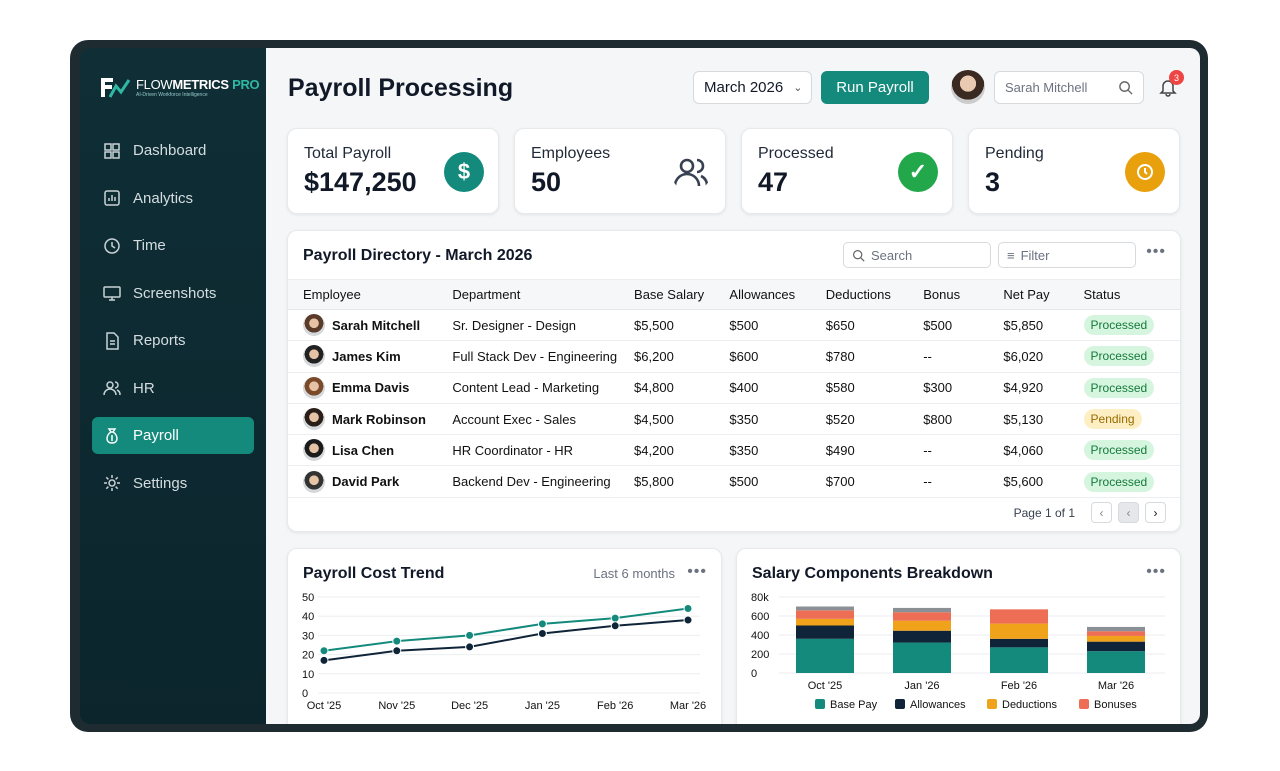 The image size is (1280, 771). What do you see at coordinates (963, 388) in the screenshot?
I see `table-cell: $300` at bounding box center [963, 388].